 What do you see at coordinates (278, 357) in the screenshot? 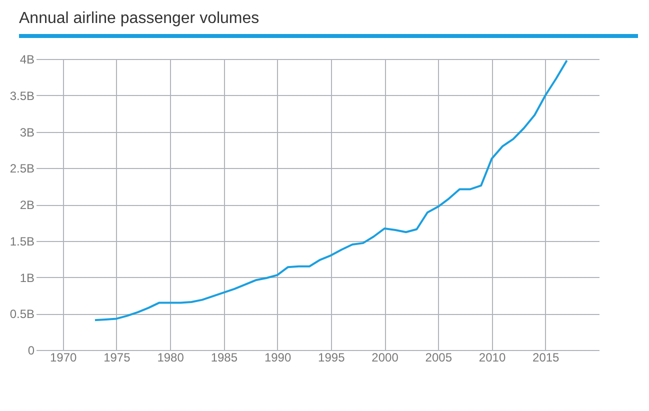
I see `x-tick-label: 1990` at bounding box center [278, 357].